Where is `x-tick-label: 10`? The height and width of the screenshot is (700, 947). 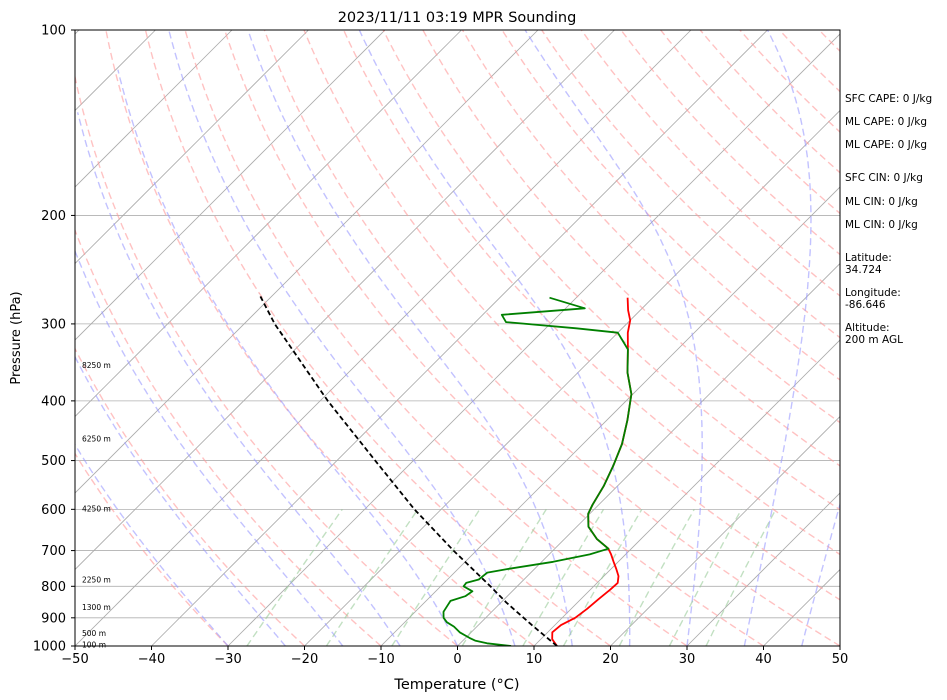 x-tick-label: 10 is located at coordinates (534, 659).